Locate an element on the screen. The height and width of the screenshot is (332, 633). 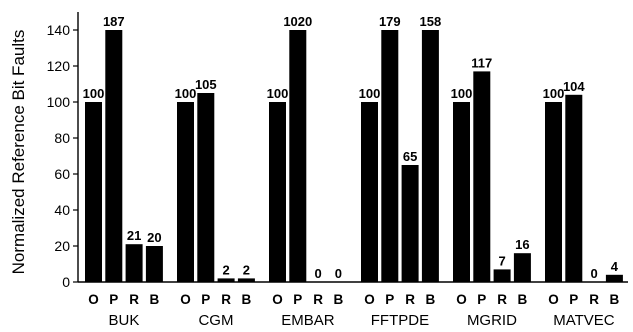
y-tick-label: 40 is located at coordinates (62, 210).